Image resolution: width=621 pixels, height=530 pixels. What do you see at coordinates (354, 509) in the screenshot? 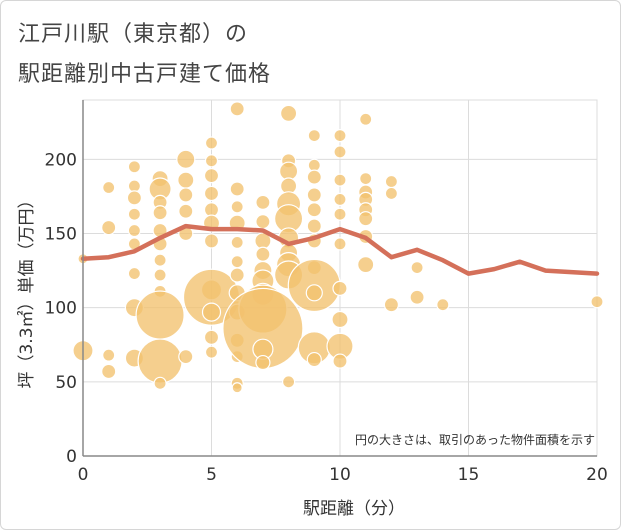
I see `x-axis-title: 駅距離（分）` at bounding box center [354, 509].